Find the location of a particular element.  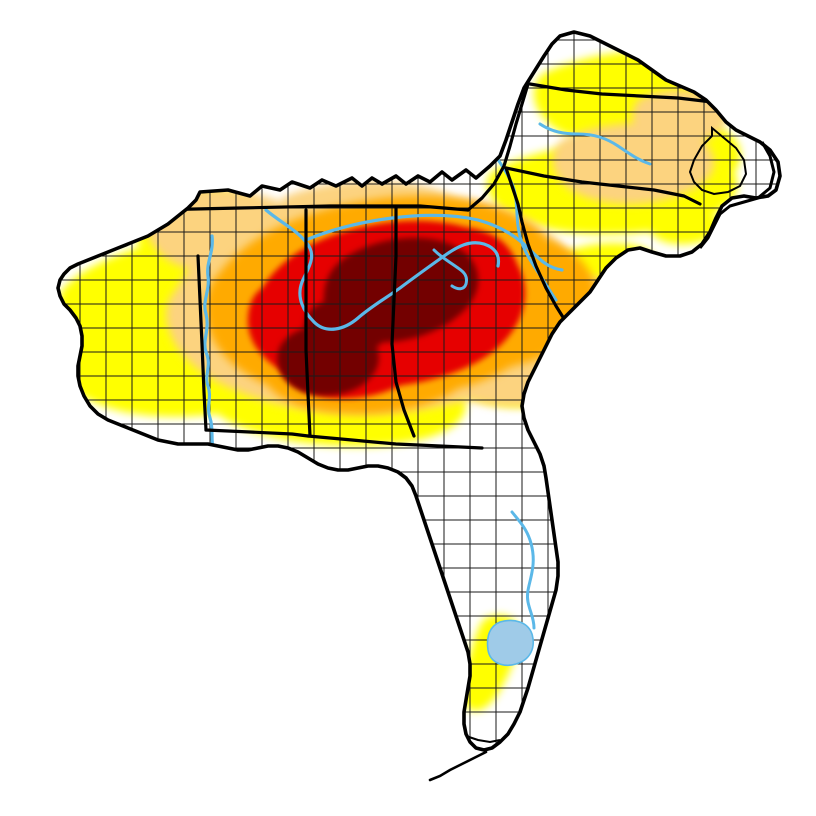

state-border-ga-fl is located at coordinates (395, 442).